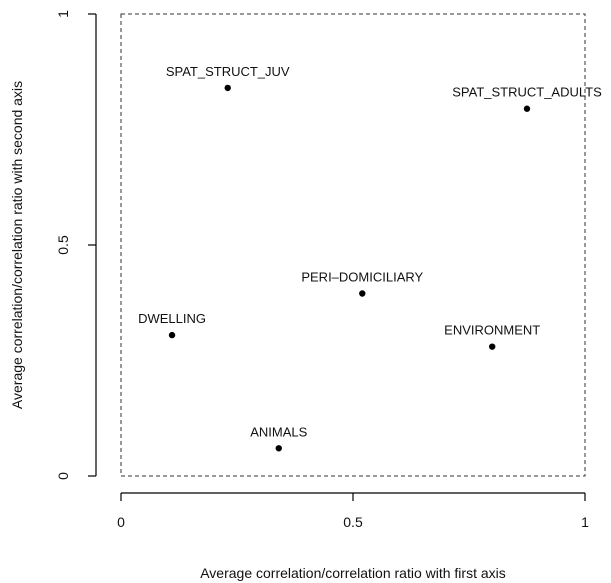 The height and width of the screenshot is (583, 611). Describe the element at coordinates (63, 14) in the screenshot. I see `y-tick-label: 1` at that location.